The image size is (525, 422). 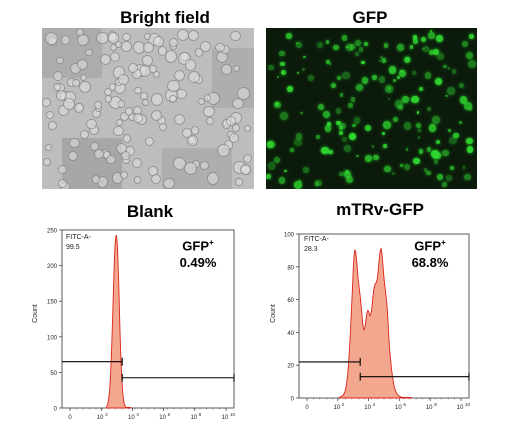 I want to click on x-tick-exponent: 4, so click(x=374, y=404).